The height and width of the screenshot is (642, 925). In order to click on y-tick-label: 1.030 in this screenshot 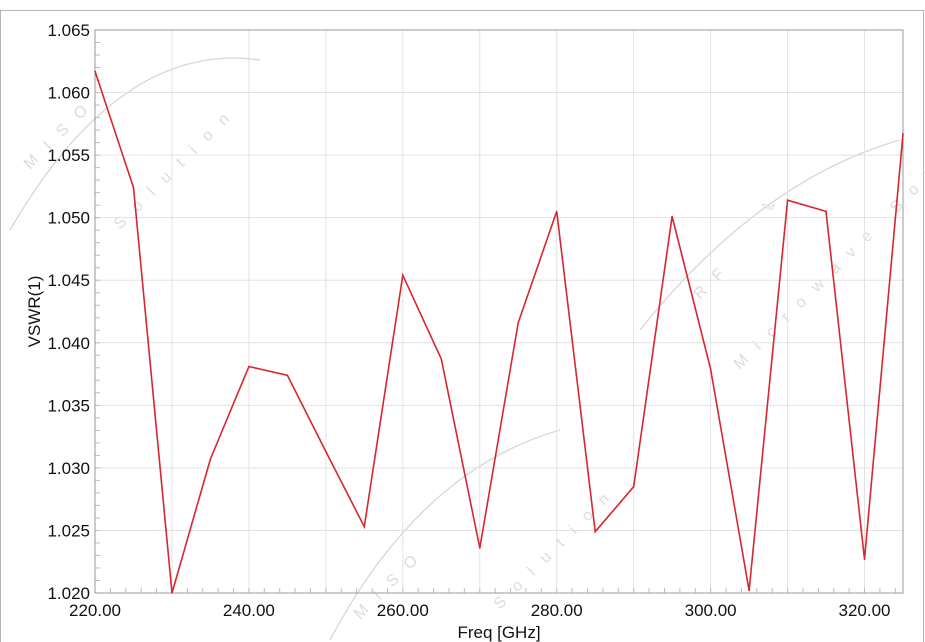, I will do `click(68, 468)`.